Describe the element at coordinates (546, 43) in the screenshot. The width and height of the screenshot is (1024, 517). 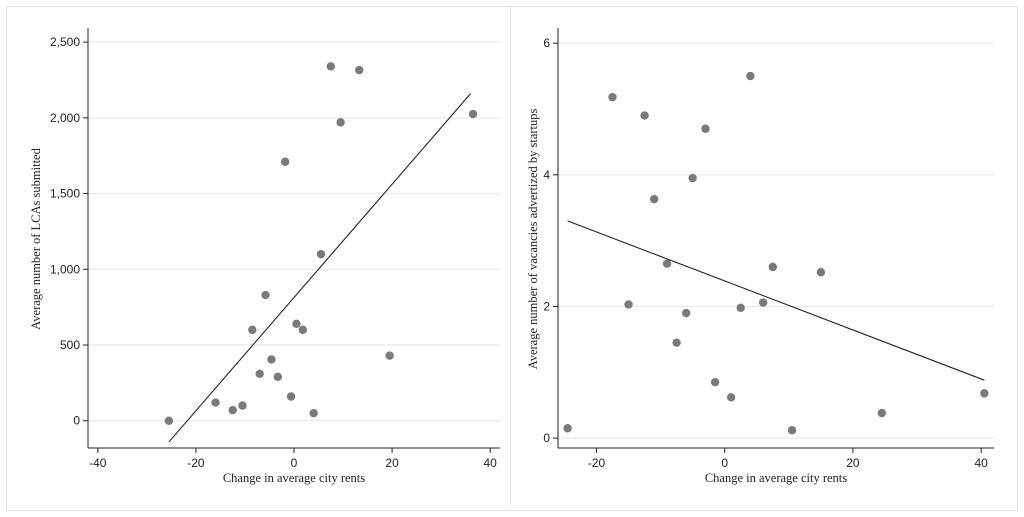
I see `y-tick-label: 6` at that location.